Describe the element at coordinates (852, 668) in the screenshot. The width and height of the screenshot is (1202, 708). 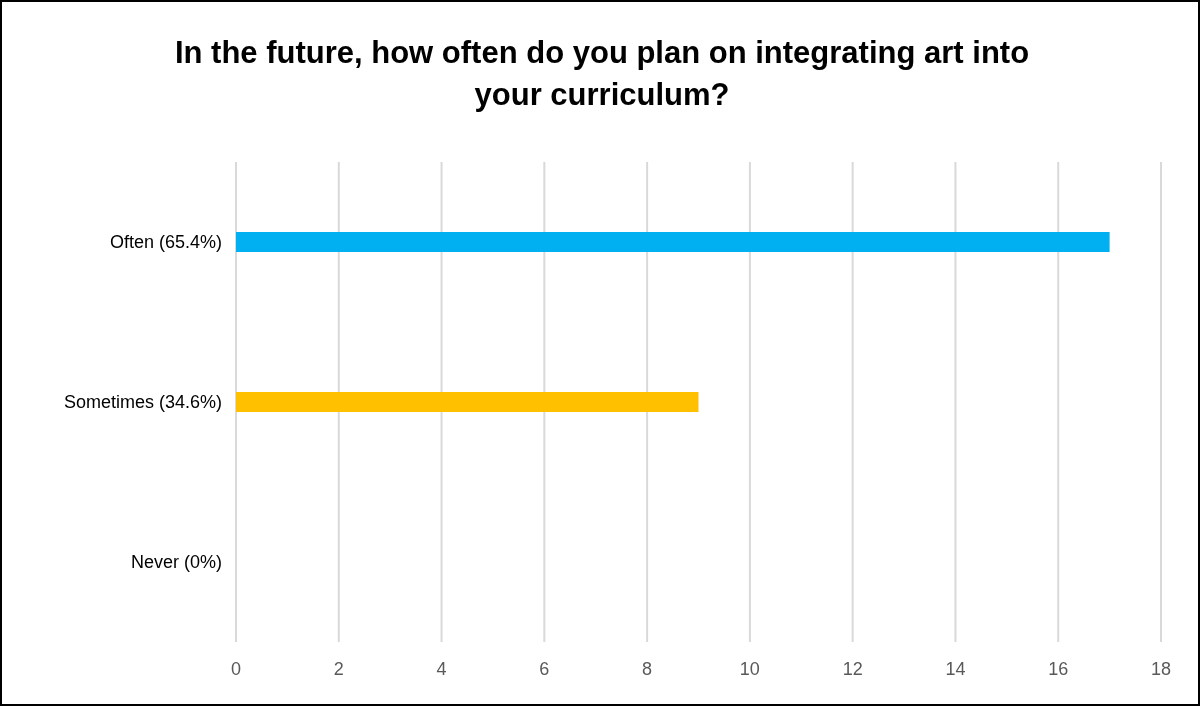
I see `x-tick-label: 12` at that location.